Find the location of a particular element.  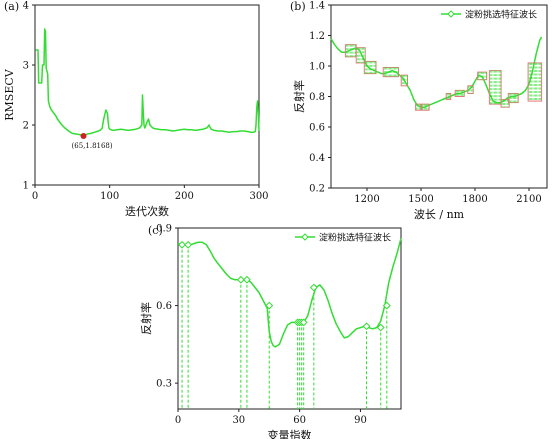

y-tick-label: 1.4 is located at coordinates (317, 6).